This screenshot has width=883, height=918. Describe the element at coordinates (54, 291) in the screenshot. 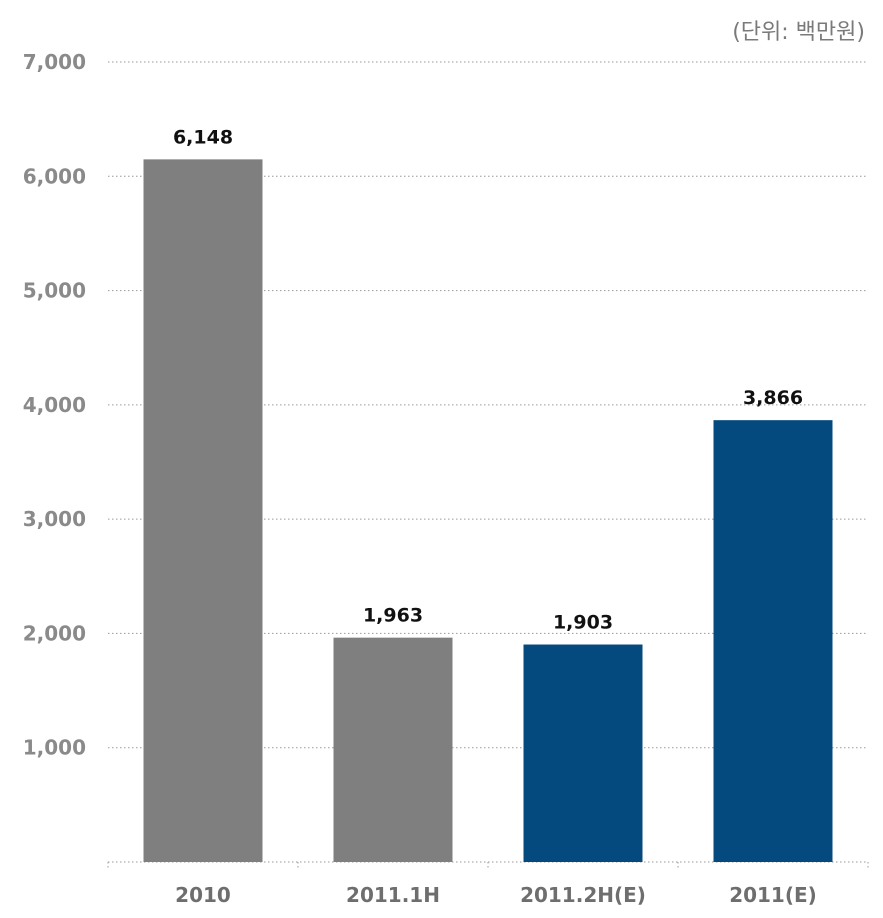

I see `y-tick-label: 5,000` at that location.